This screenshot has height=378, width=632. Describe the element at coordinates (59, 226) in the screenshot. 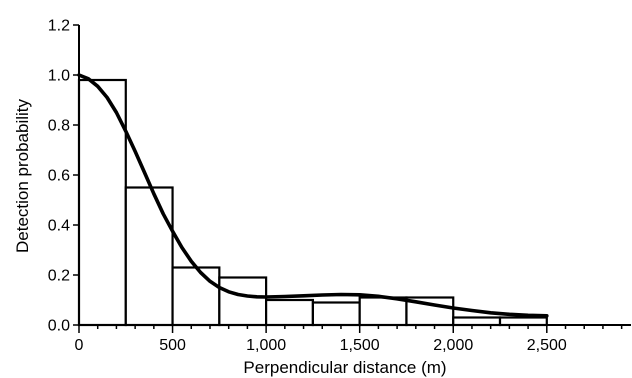

I see `y-tick-label-2: 0.4` at that location.